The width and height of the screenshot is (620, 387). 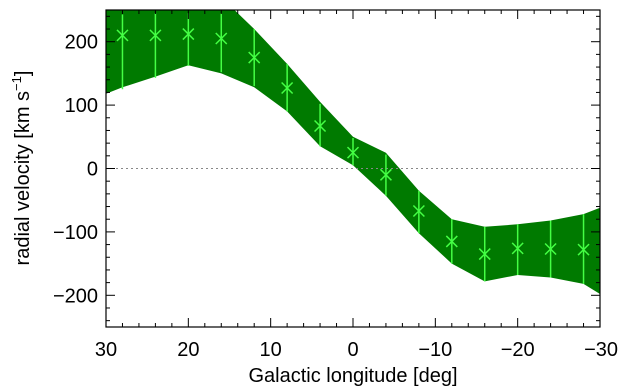 What do you see at coordinates (92, 170) in the screenshot?
I see `y-tick-label: 0` at bounding box center [92, 170].